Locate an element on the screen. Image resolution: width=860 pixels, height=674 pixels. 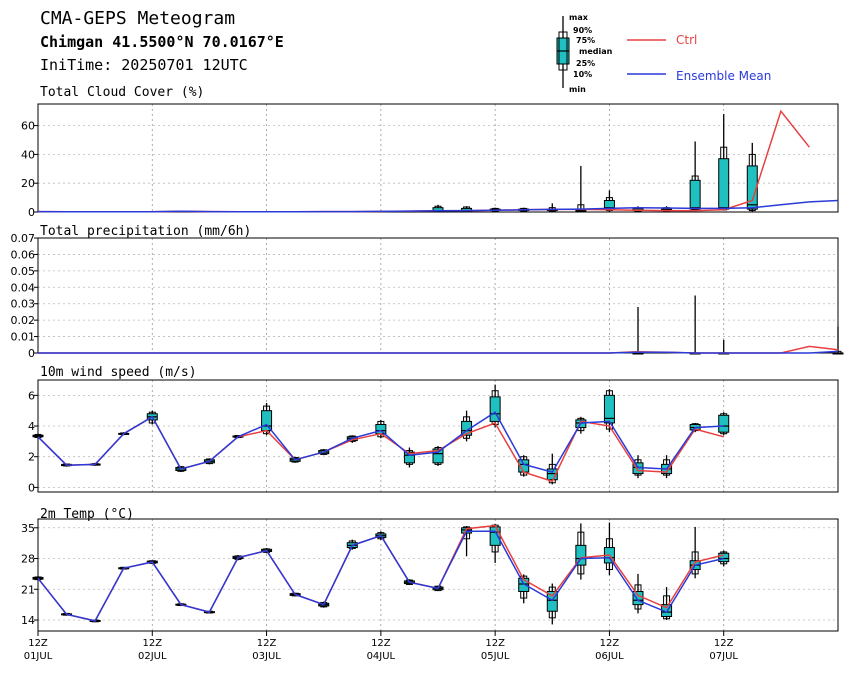
panel-title: 2m Temp (°C) is located at coordinates (87, 514).